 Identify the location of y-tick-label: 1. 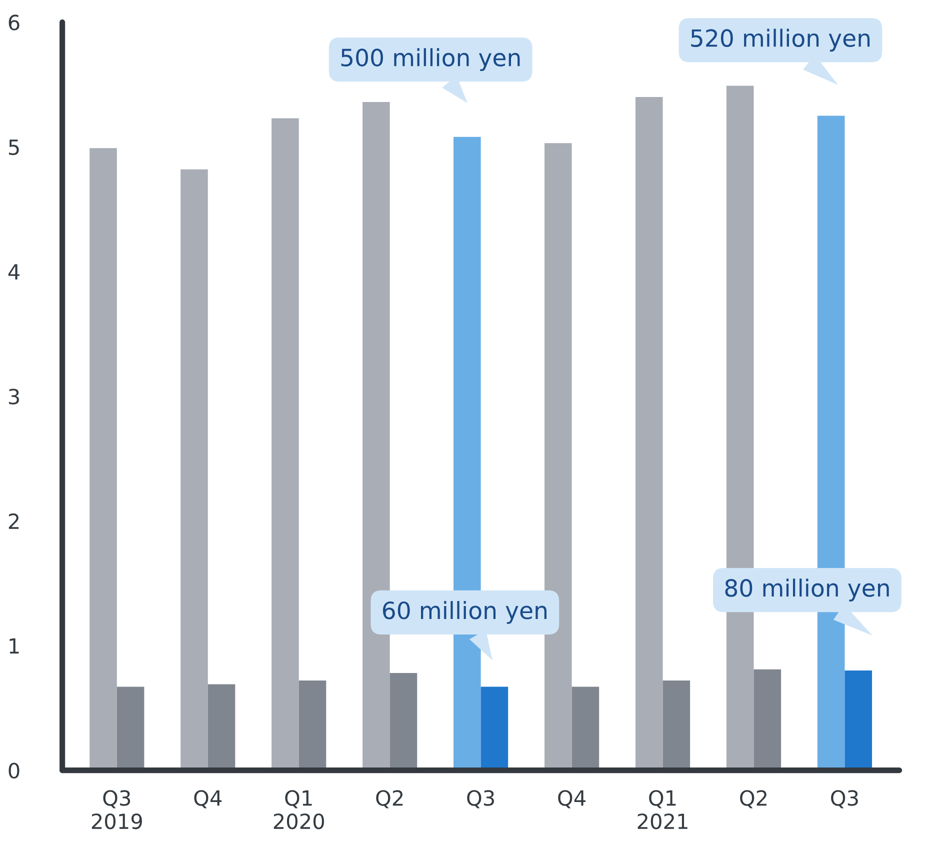
(14, 646).